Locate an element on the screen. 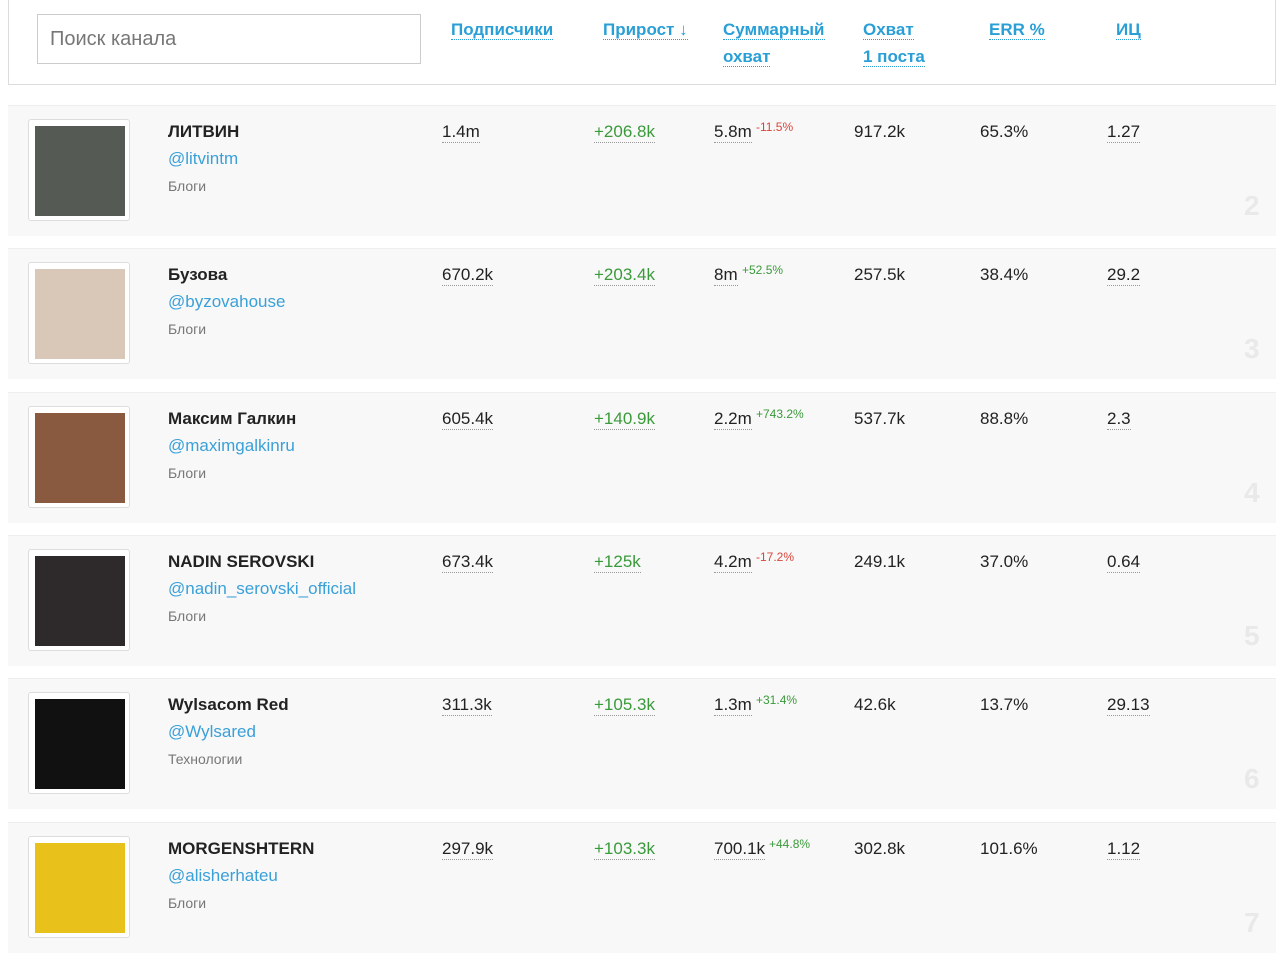 This screenshot has height=959, width=1280. rank: 7 is located at coordinates (1252, 922).